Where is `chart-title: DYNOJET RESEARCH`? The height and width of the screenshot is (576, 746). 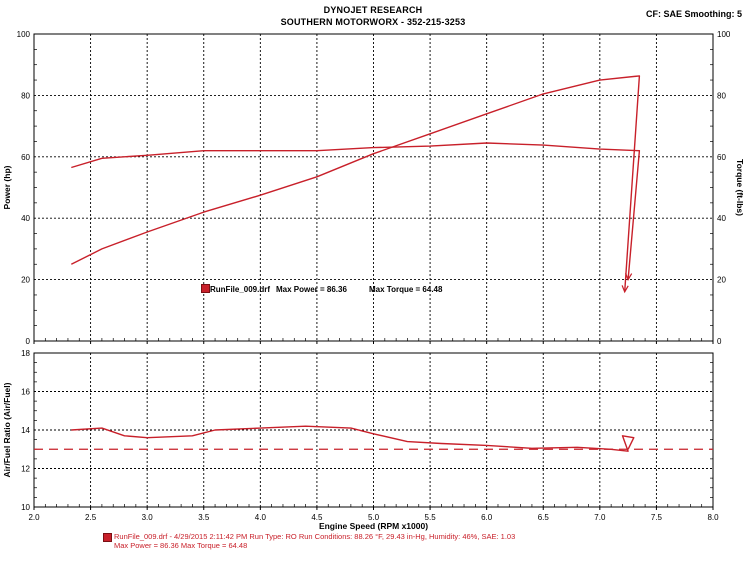 chart-title: DYNOJET RESEARCH is located at coordinates (373, 10).